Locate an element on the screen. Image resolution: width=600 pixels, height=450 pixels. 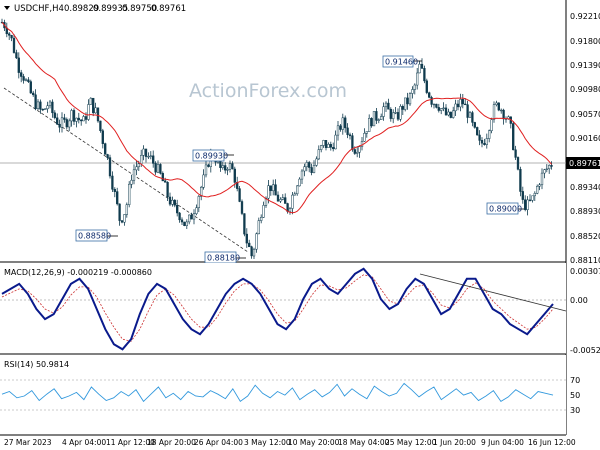
ohlc-low: 0.89750 is located at coordinates (139, 9).